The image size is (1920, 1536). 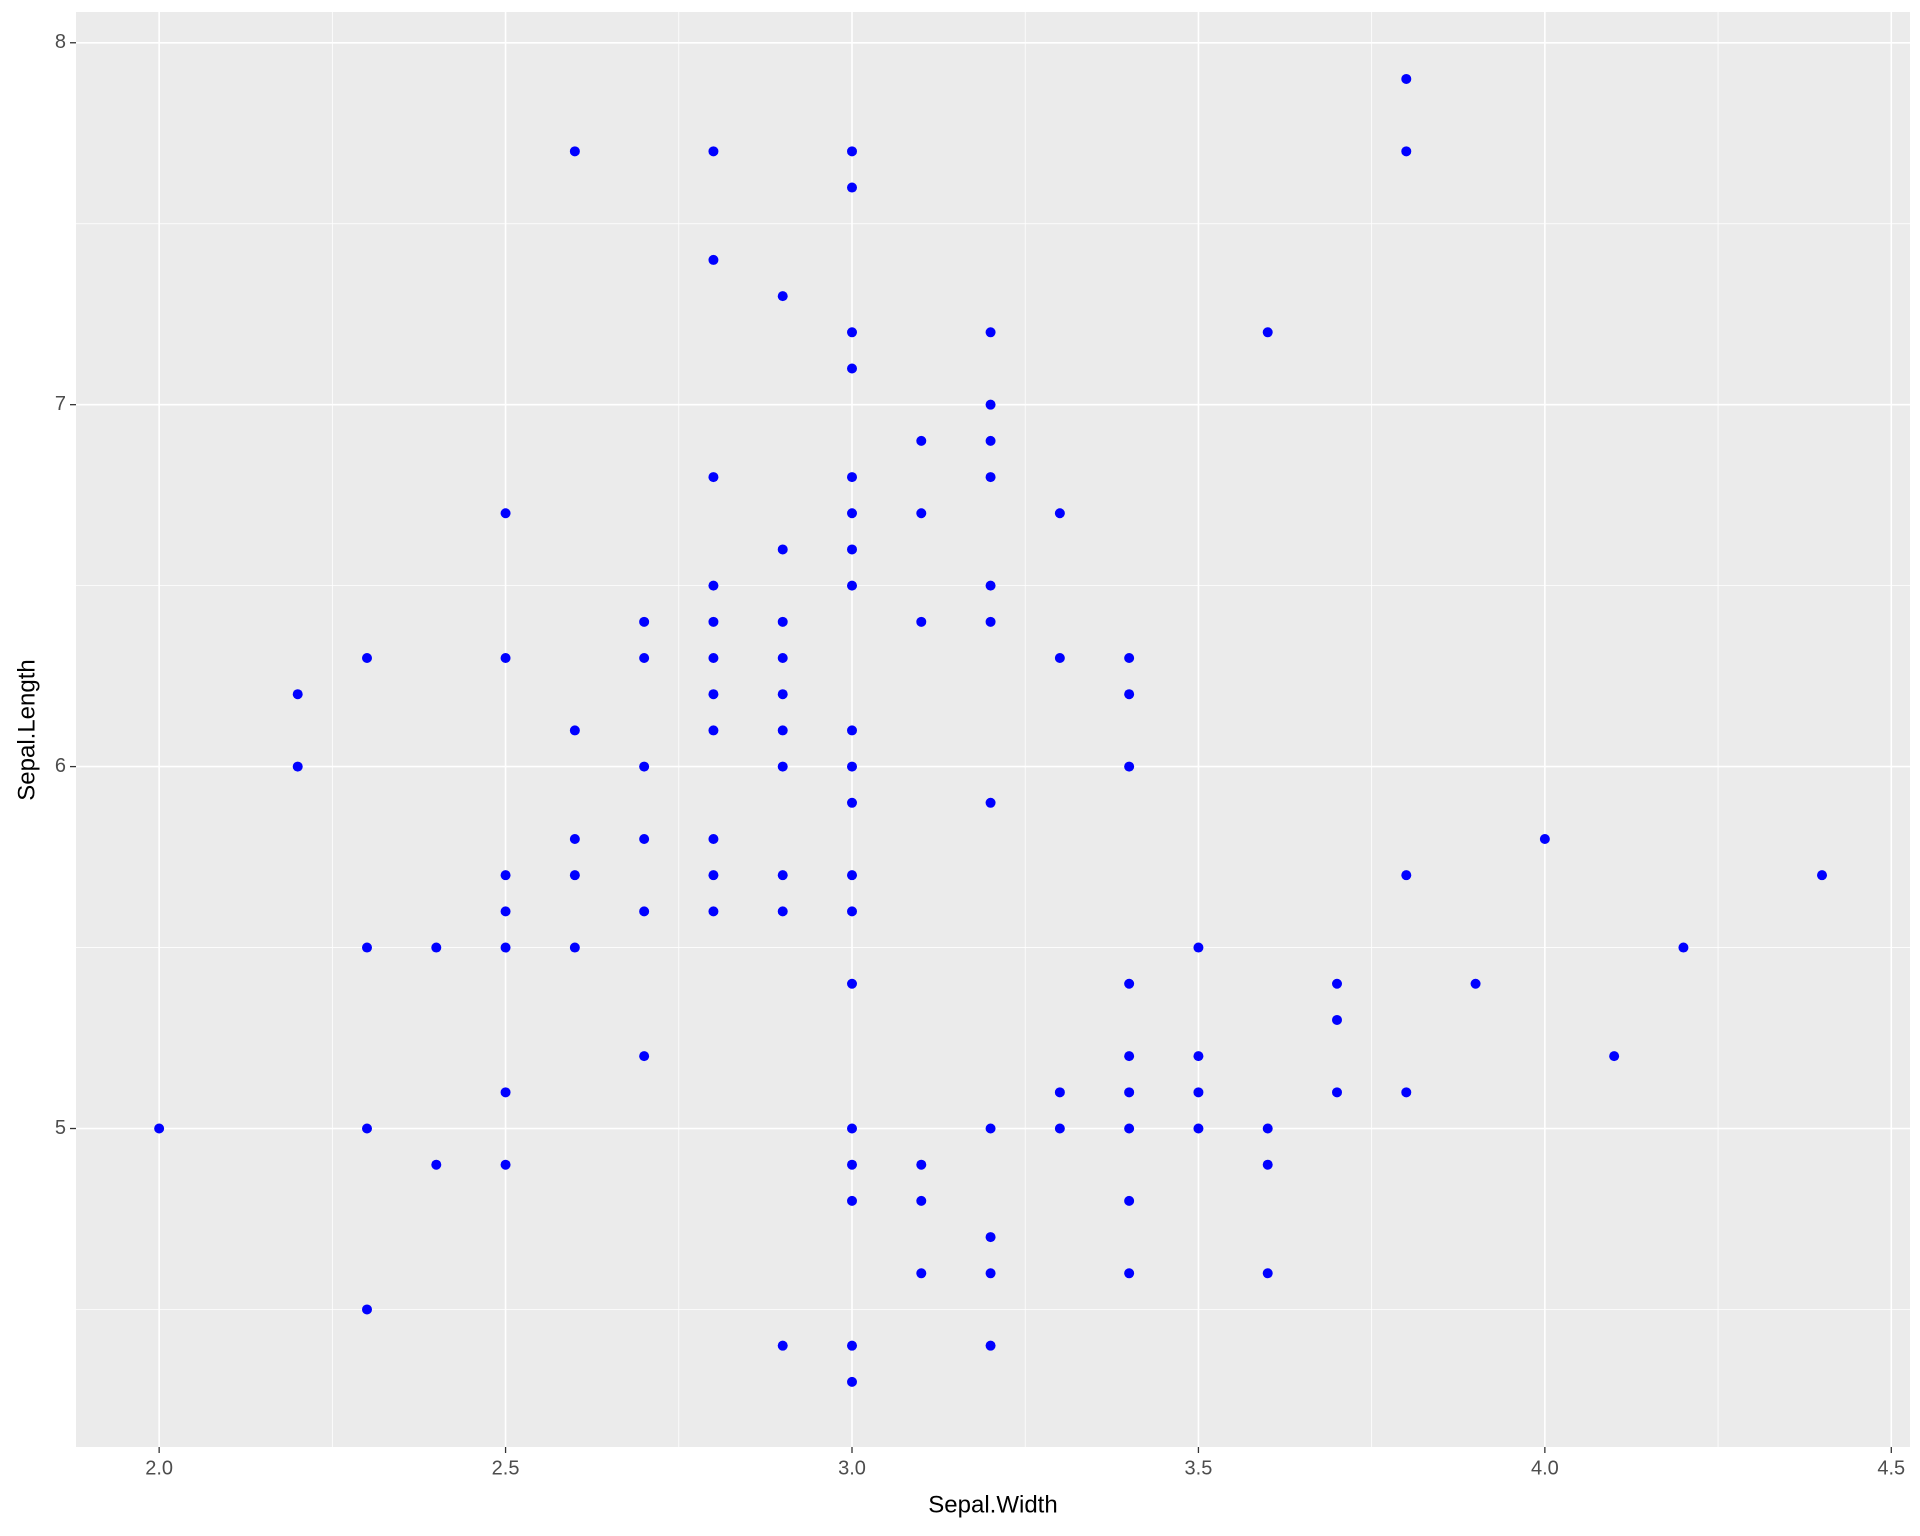 I want to click on x-axis-title: Sepal.Width, so click(x=992, y=1504).